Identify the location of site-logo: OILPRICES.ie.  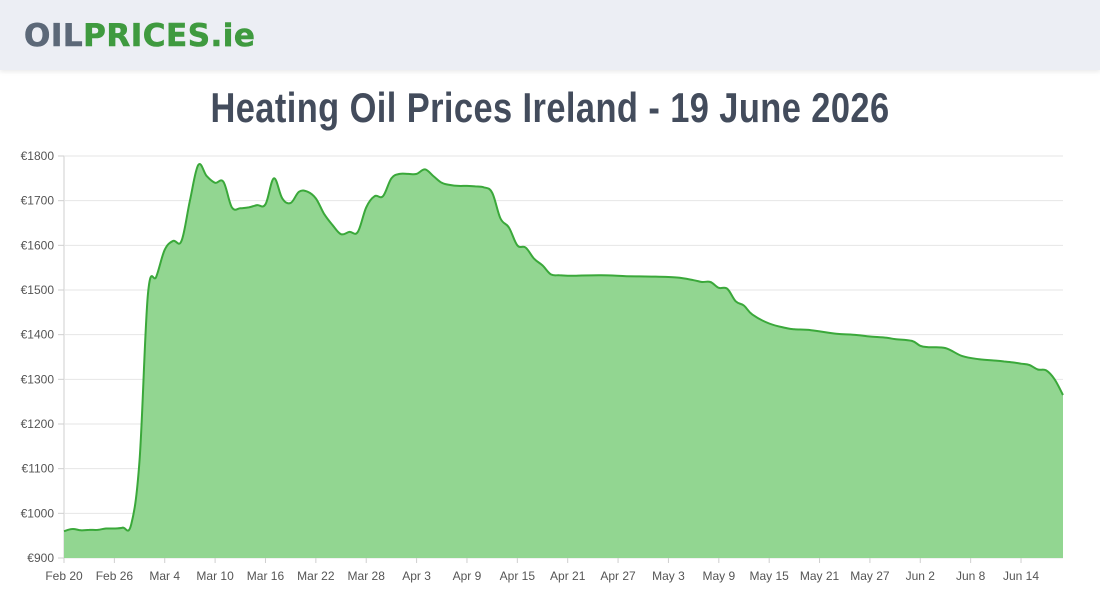
(140, 36).